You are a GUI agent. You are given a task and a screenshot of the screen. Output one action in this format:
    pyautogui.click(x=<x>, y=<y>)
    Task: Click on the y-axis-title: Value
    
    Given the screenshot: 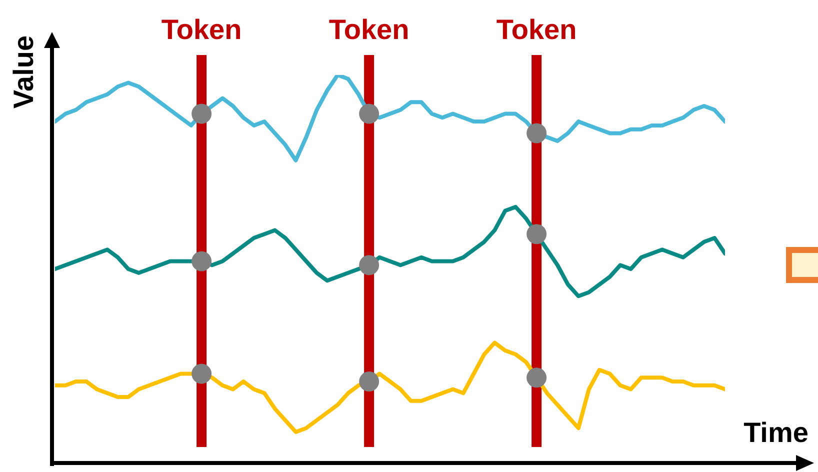 What is the action you would take?
    pyautogui.click(x=23, y=72)
    